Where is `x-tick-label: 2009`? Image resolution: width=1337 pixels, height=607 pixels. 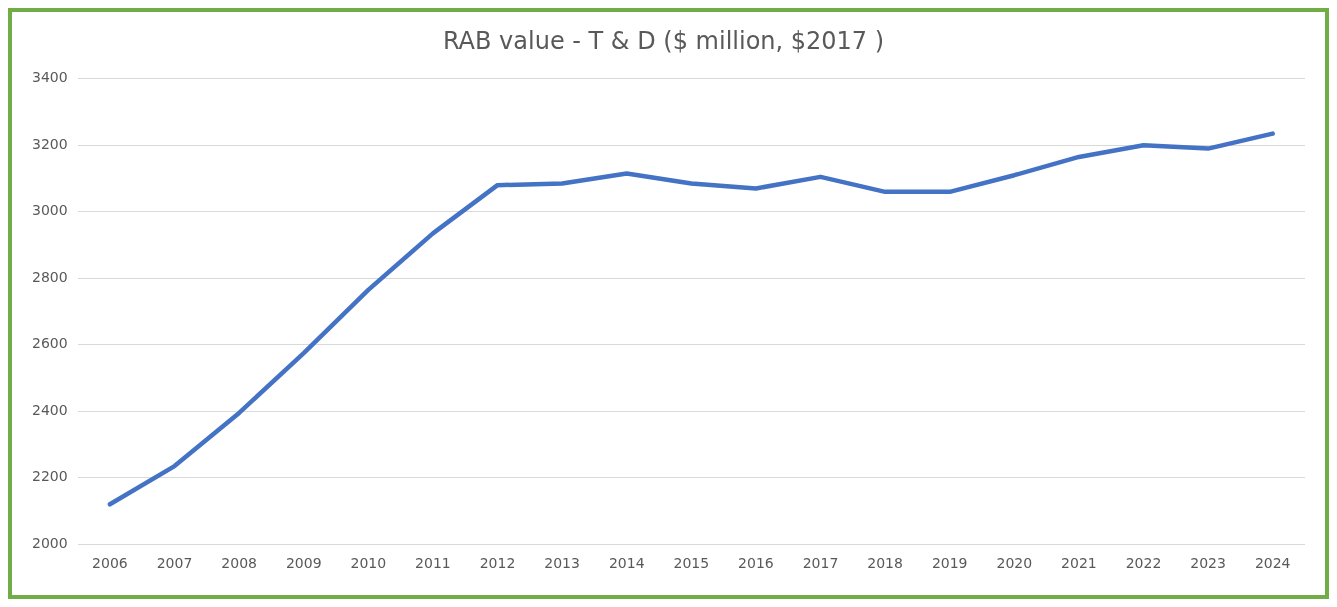
x-tick-label: 2009 is located at coordinates (303, 563).